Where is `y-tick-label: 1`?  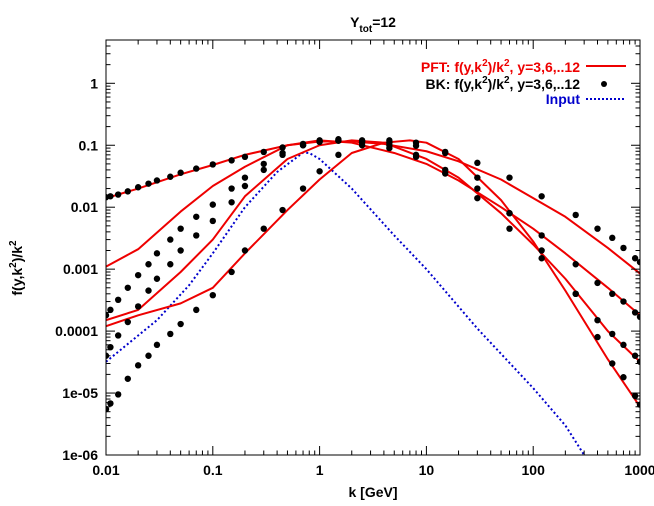 y-tick-label: 1 is located at coordinates (94, 83).